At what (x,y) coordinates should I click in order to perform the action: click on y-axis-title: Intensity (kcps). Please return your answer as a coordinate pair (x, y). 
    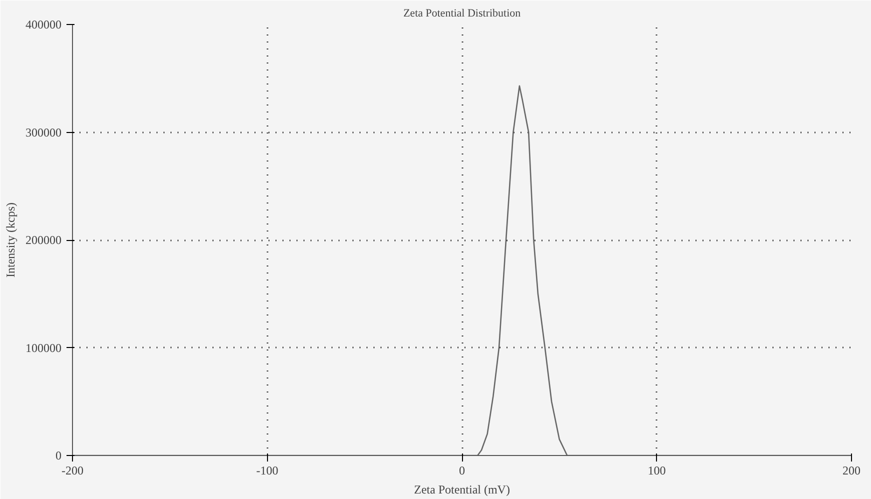
    Looking at the image, I should click on (11, 240).